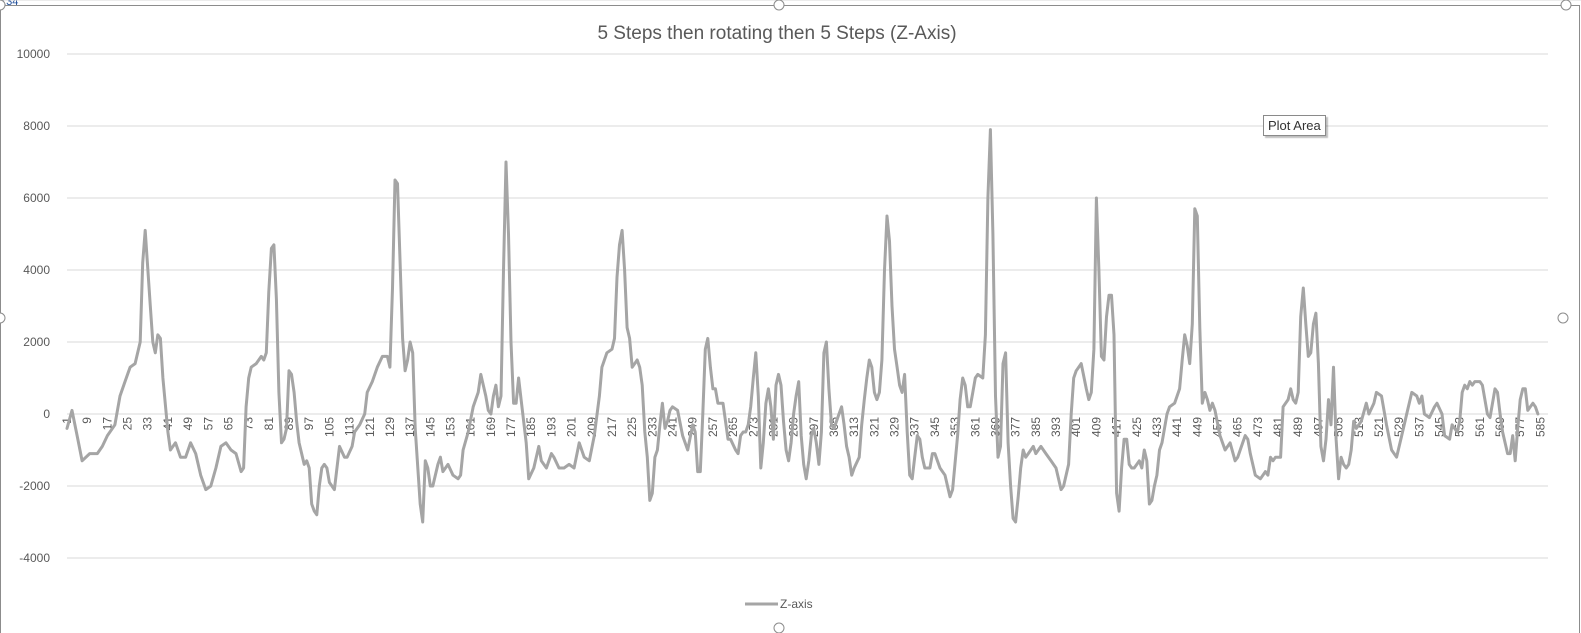  Describe the element at coordinates (531, 427) in the screenshot. I see `x-tick-label: 185` at that location.